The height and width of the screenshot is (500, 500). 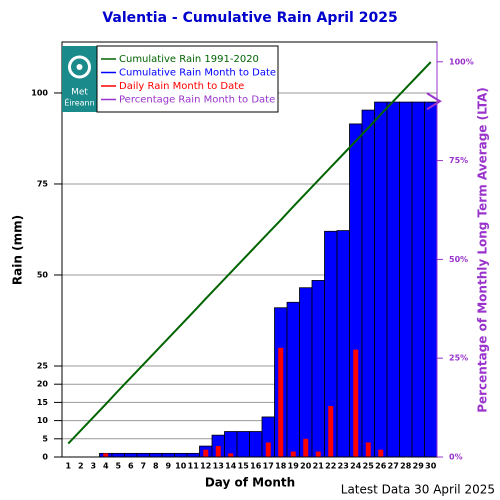 What do you see at coordinates (43, 183) in the screenshot?
I see `y-tick-label: 75` at bounding box center [43, 183].